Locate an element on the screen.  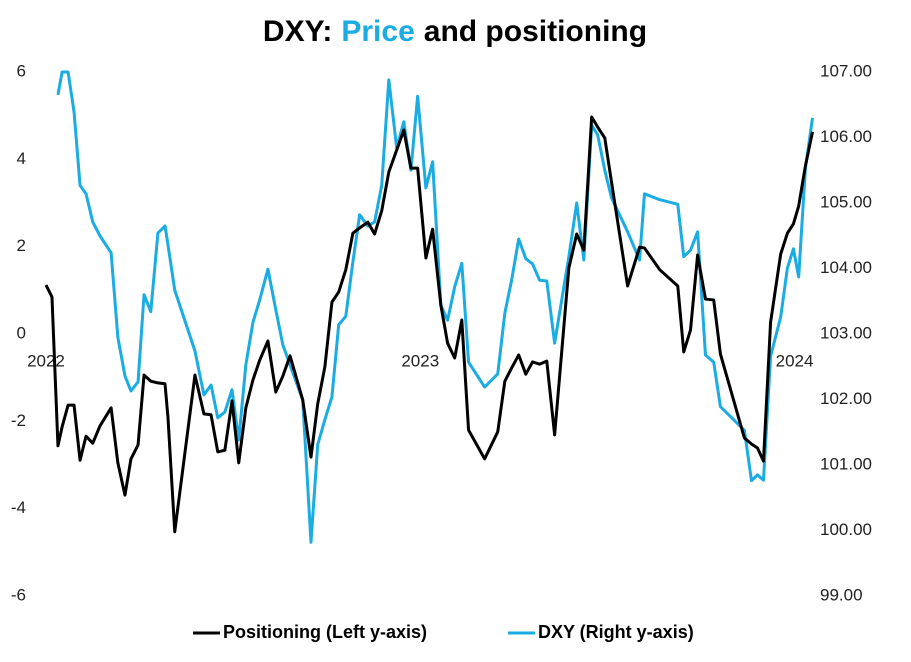
title-part: DXY: is located at coordinates (297, 31).